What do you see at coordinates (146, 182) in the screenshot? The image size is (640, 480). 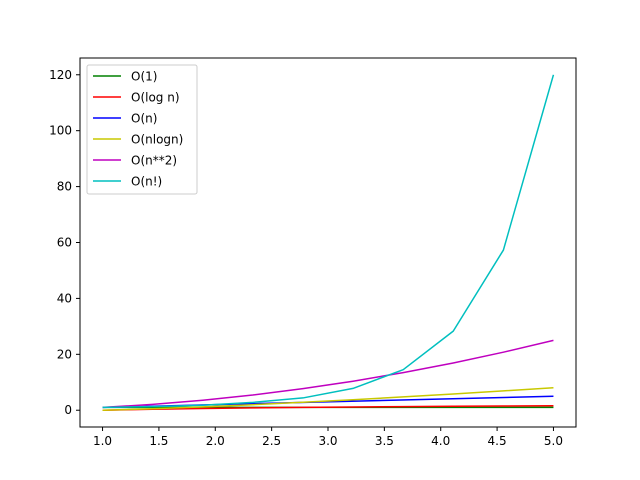 I see `legend-label: O(n!)` at bounding box center [146, 182].